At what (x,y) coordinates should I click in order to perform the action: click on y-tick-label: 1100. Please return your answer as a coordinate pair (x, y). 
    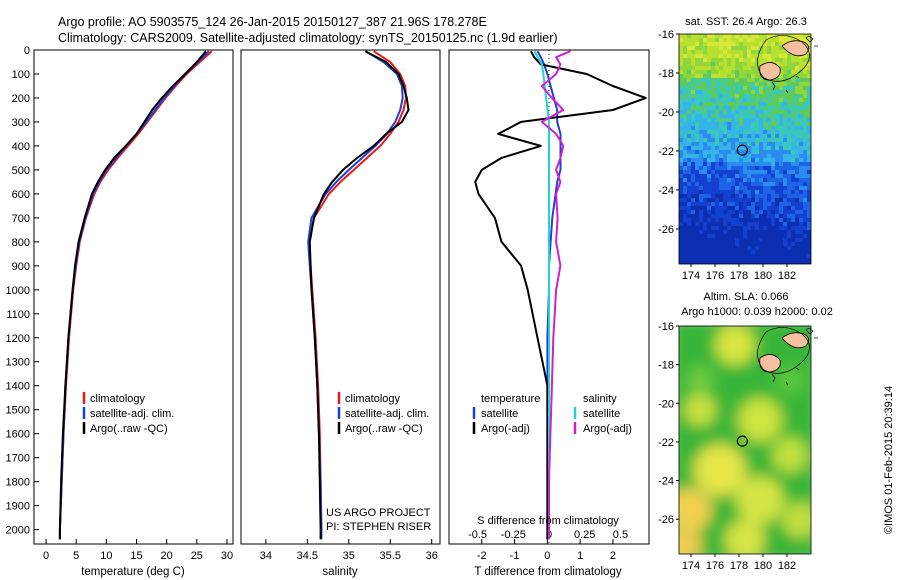
    Looking at the image, I should click on (18, 315).